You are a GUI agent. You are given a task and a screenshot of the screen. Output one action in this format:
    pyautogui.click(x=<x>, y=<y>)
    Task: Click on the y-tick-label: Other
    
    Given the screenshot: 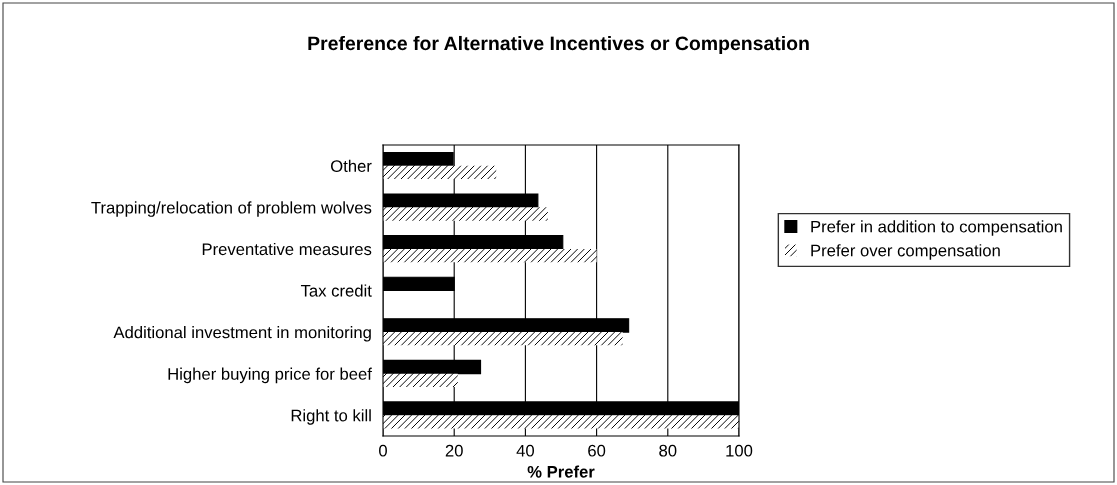 What is the action you would take?
    pyautogui.click(x=351, y=165)
    